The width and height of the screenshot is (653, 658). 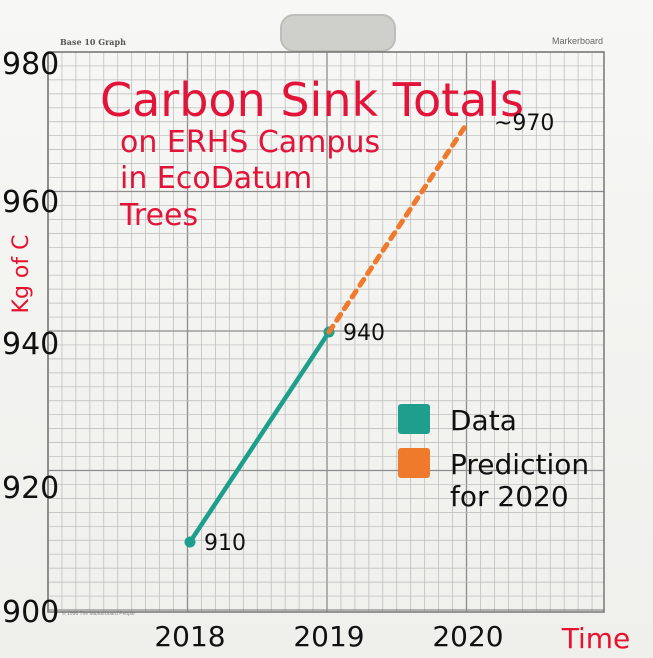 I want to click on title-line-3: in EcoDatum, so click(x=216, y=178).